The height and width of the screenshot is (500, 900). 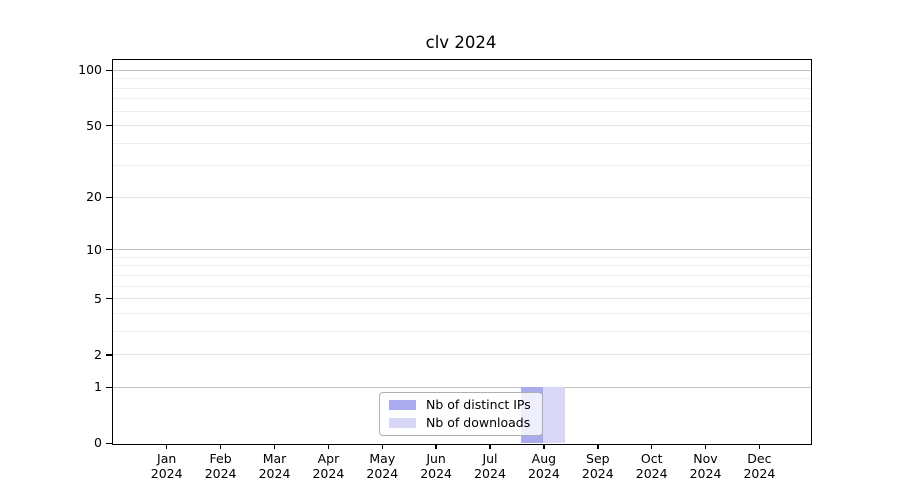 What do you see at coordinates (490, 446) in the screenshot?
I see `x-tick-jul` at bounding box center [490, 446].